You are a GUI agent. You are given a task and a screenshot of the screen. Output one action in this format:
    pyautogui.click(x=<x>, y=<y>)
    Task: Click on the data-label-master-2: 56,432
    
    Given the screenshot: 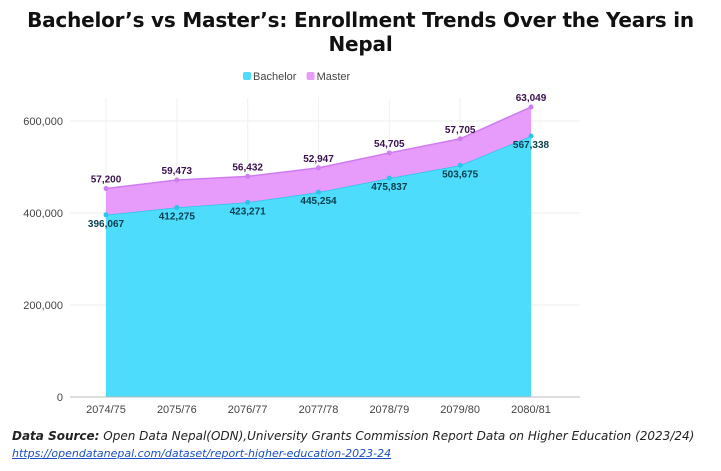 What is the action you would take?
    pyautogui.click(x=247, y=167)
    